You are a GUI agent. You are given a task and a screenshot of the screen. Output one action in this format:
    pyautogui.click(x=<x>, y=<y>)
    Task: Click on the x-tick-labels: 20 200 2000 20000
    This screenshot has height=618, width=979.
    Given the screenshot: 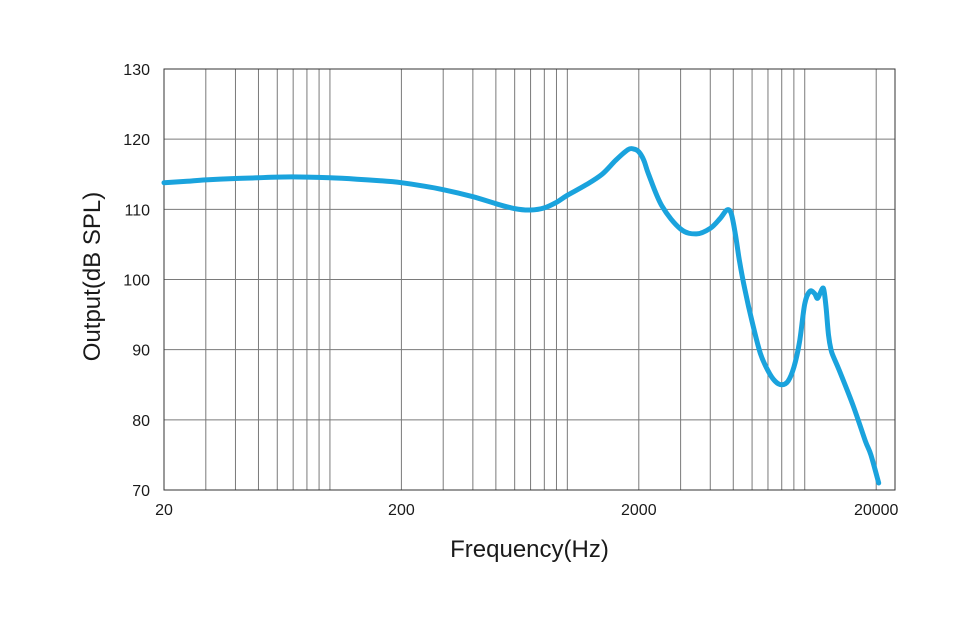 What is the action you would take?
    pyautogui.click(x=526, y=510)
    